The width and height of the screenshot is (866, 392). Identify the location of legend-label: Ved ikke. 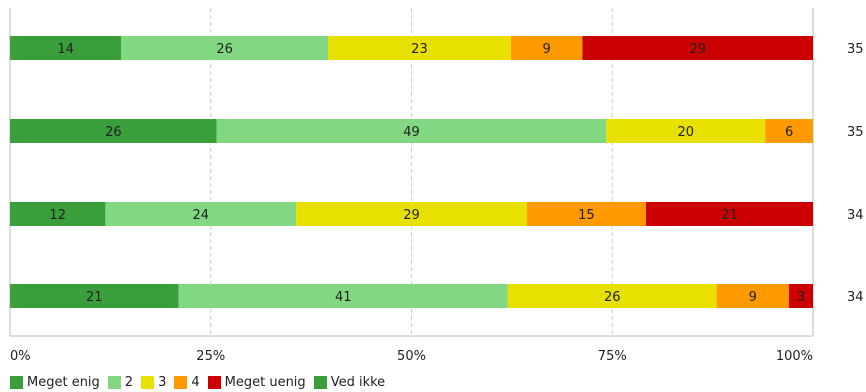
(358, 382).